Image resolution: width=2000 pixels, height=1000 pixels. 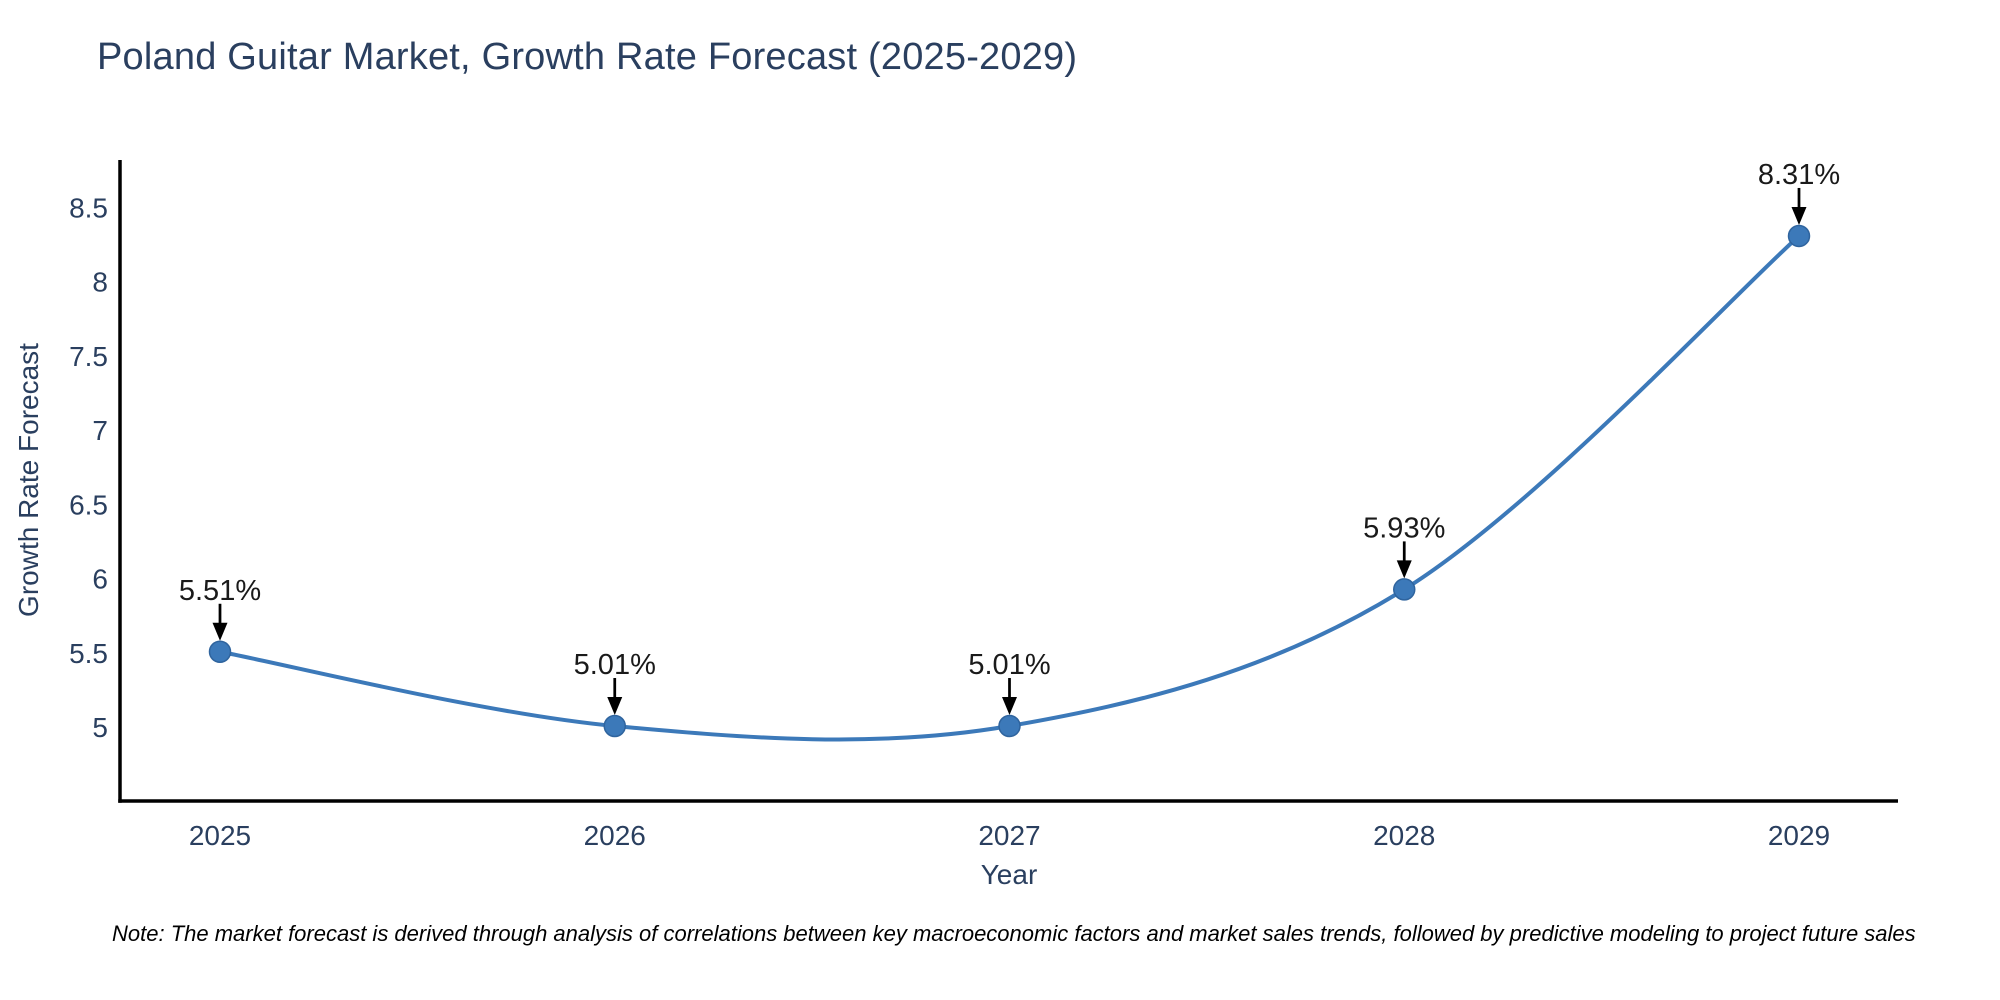 I want to click on y-tick-label: 5.5, so click(x=88, y=653).